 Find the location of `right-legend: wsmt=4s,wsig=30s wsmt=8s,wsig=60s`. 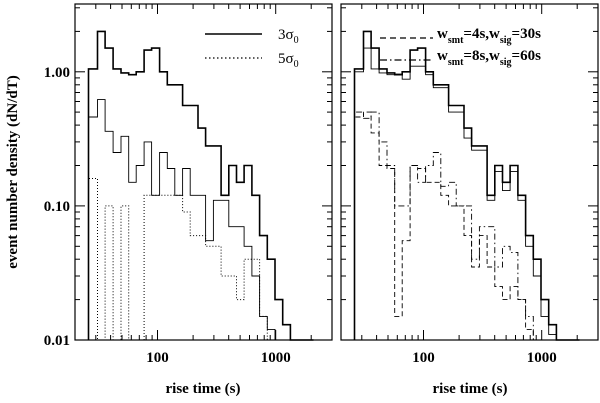

right-legend: wsmt=4s,wsig=30s wsmt=8s,wsig=60s is located at coordinates (460, 47).